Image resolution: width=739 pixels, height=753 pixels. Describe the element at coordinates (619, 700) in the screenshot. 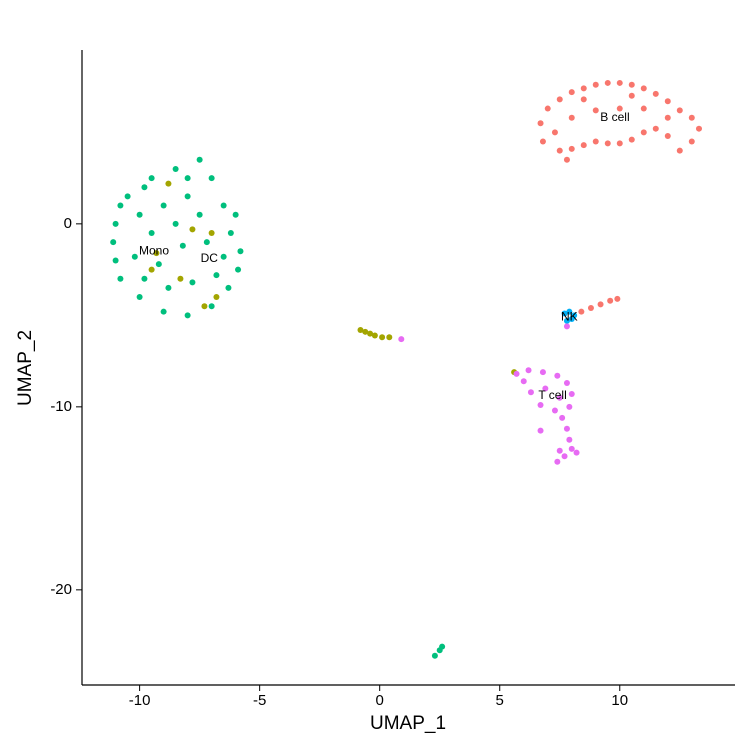

I see `x-tick-label: 10` at that location.